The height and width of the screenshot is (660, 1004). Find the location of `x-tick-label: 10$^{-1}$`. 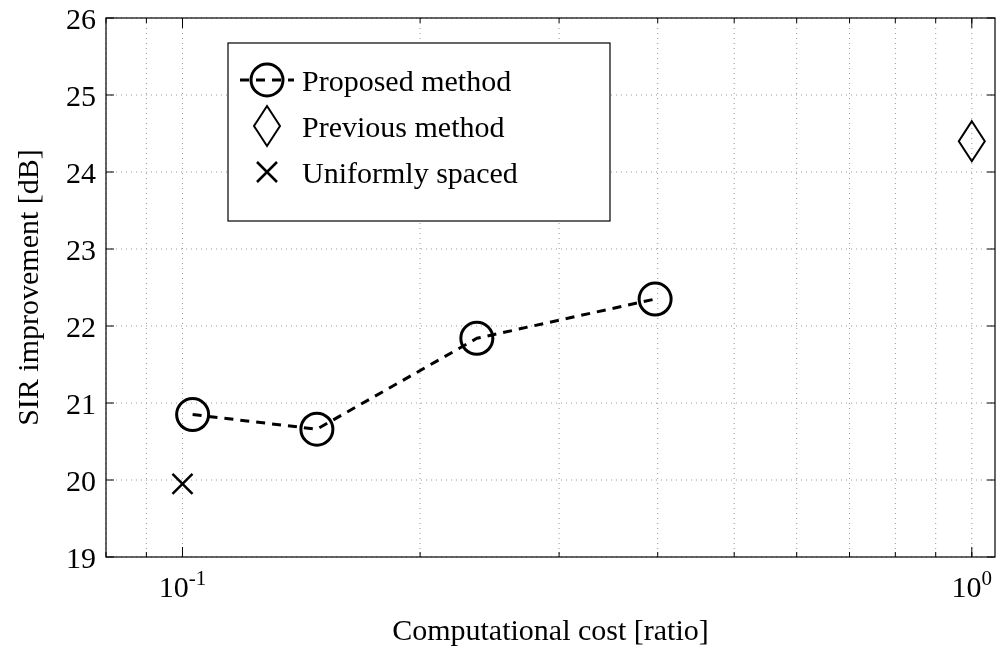

x-tick-label: 10$^{-1}$ is located at coordinates (182, 584).